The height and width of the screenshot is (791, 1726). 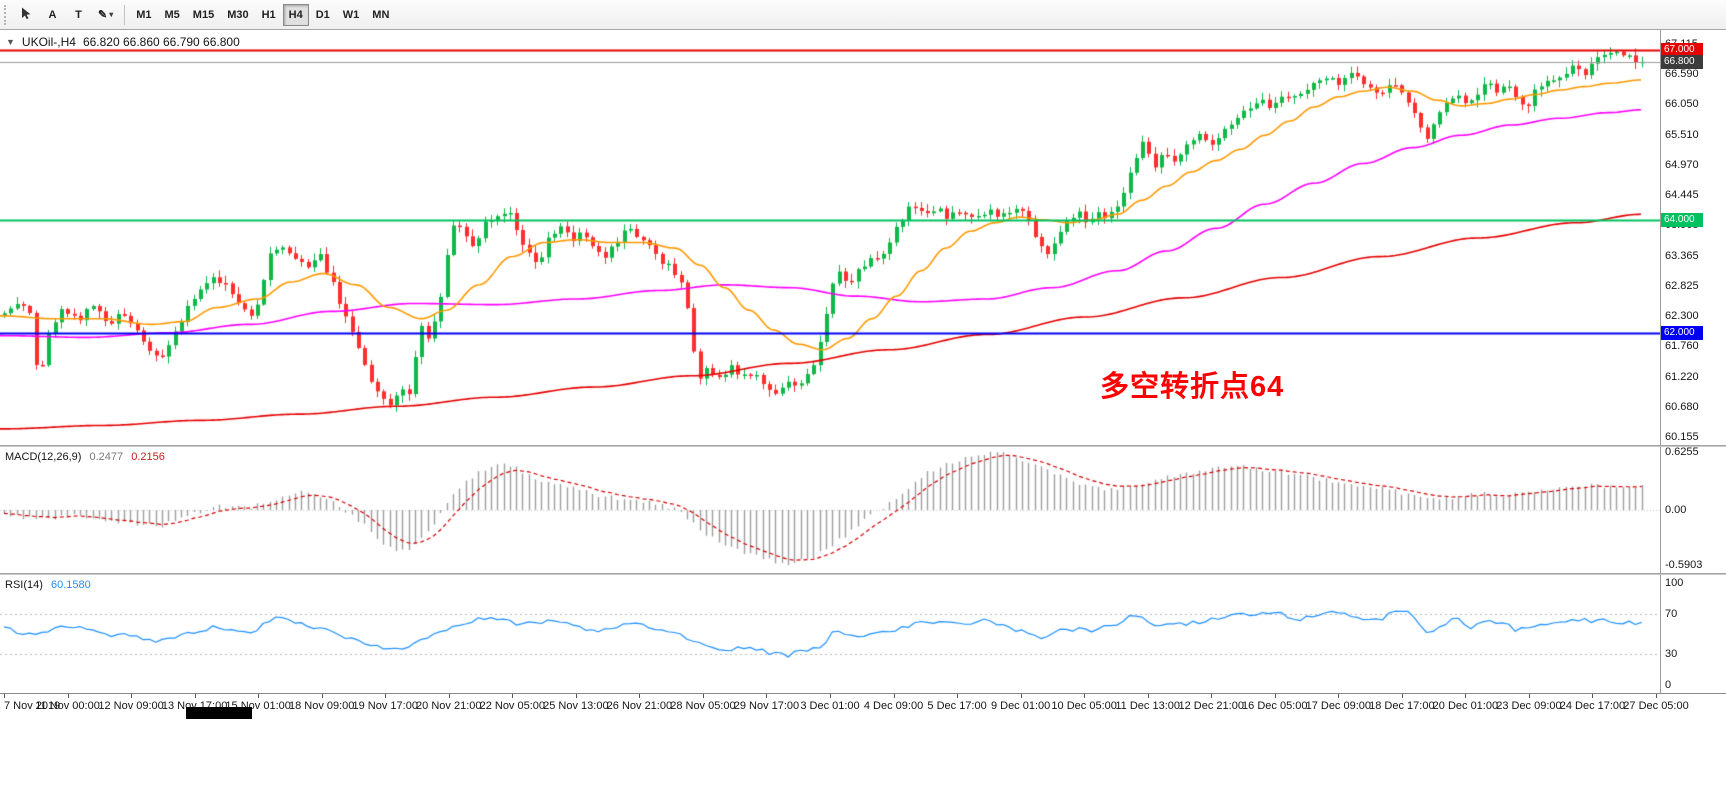 What do you see at coordinates (1275, 706) in the screenshot?
I see `time-axis-label: 16 Dec 05:00` at bounding box center [1275, 706].